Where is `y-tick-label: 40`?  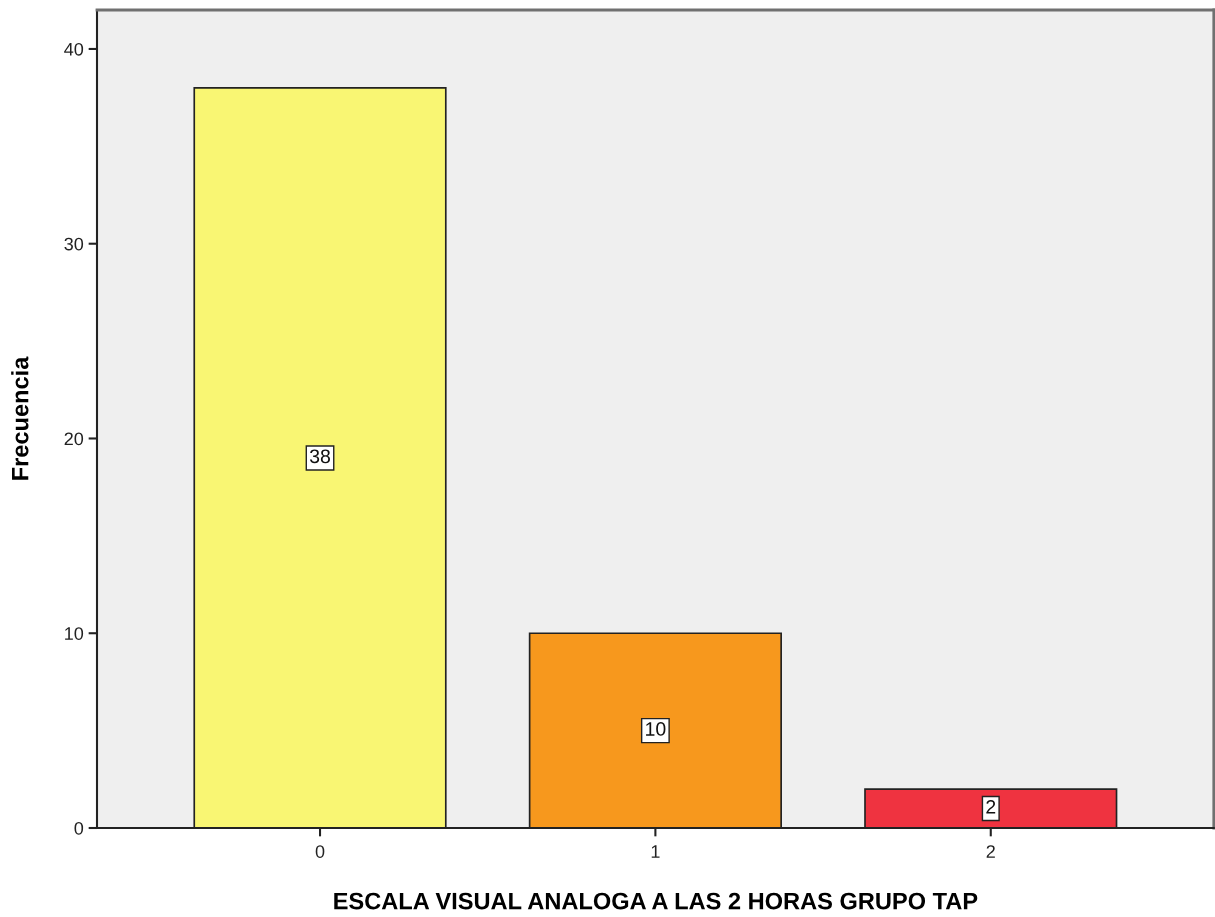 y-tick-label: 40 is located at coordinates (74, 49).